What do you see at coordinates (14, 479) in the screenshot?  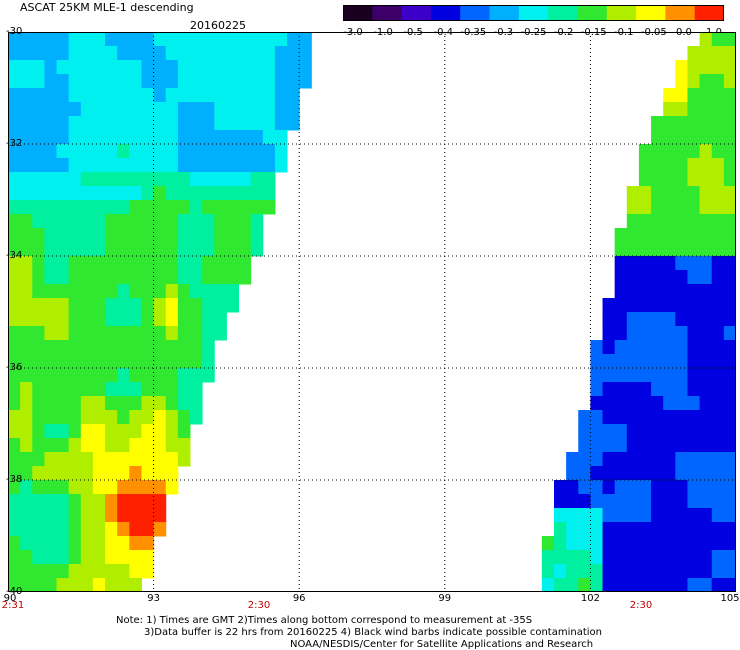 I see `lat-label: -38` at bounding box center [14, 479].